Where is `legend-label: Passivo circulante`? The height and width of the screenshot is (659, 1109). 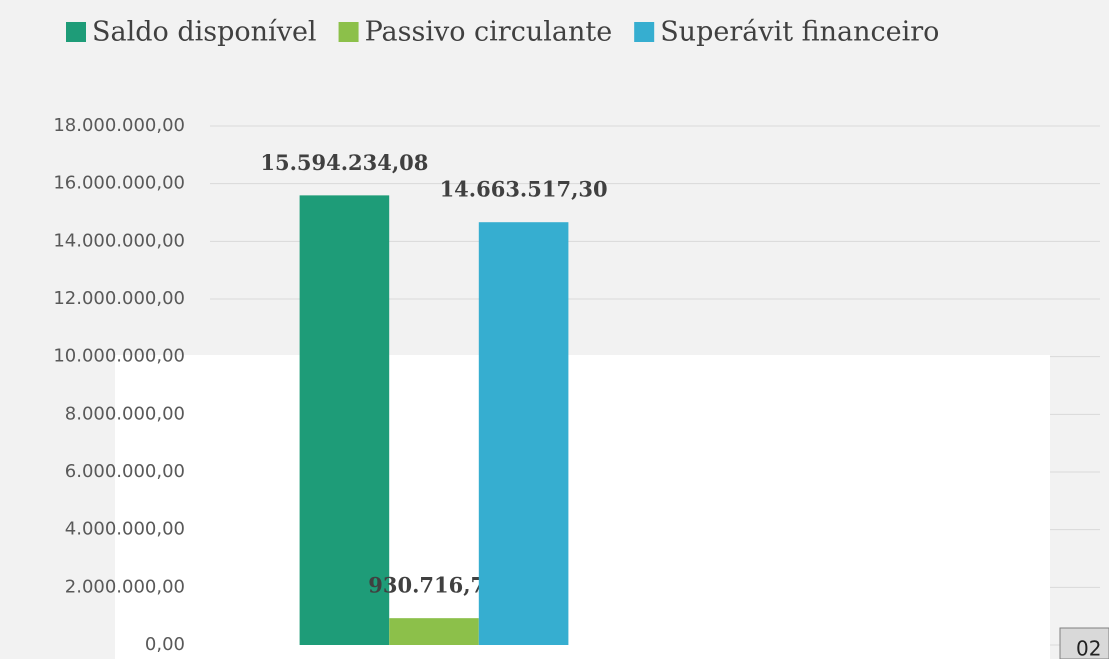
legend-label: Passivo circulante is located at coordinates (489, 32).